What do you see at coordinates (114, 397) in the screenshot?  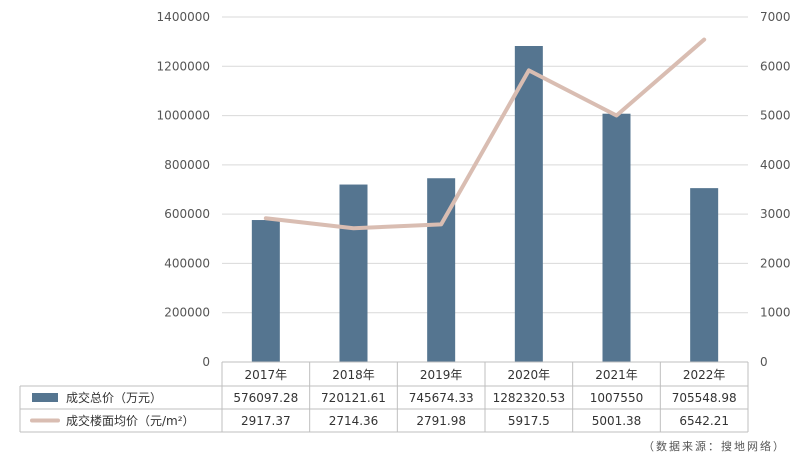 I see `legend-label: 成交总价（万元）` at bounding box center [114, 397].